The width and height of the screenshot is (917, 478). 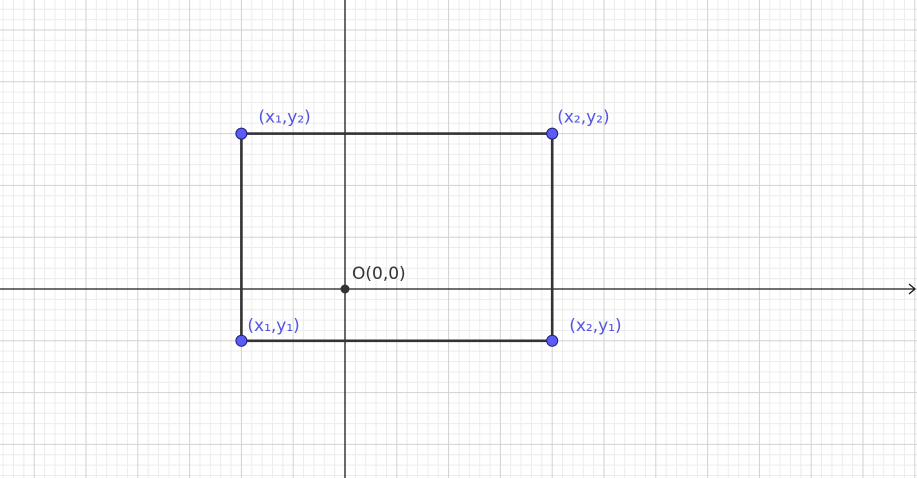 What do you see at coordinates (345, 289) in the screenshot?
I see `origin-point` at bounding box center [345, 289].